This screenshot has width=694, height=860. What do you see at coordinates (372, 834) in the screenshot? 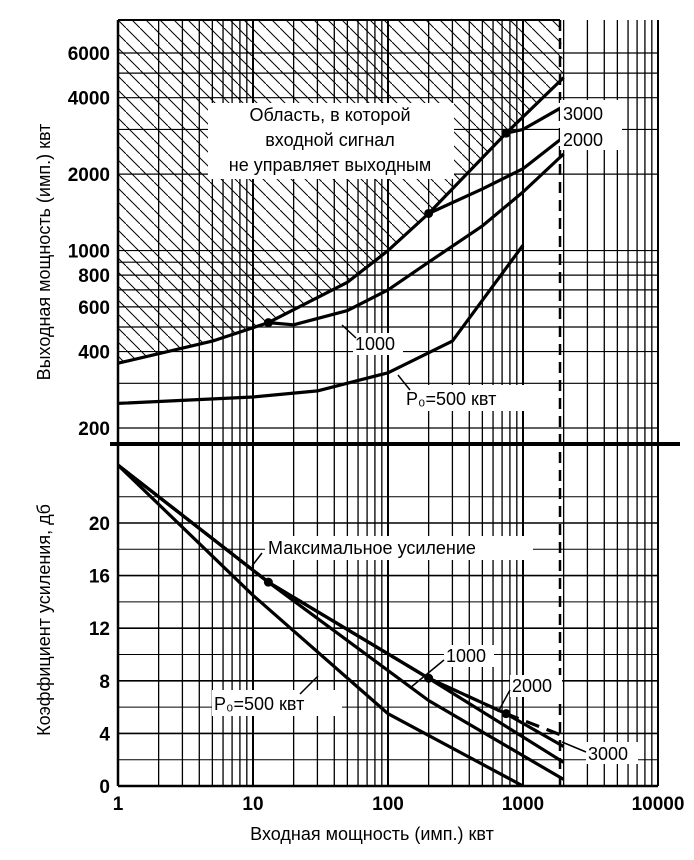
I see `x-axis-label: Входная мощность (имп.) квт` at bounding box center [372, 834].